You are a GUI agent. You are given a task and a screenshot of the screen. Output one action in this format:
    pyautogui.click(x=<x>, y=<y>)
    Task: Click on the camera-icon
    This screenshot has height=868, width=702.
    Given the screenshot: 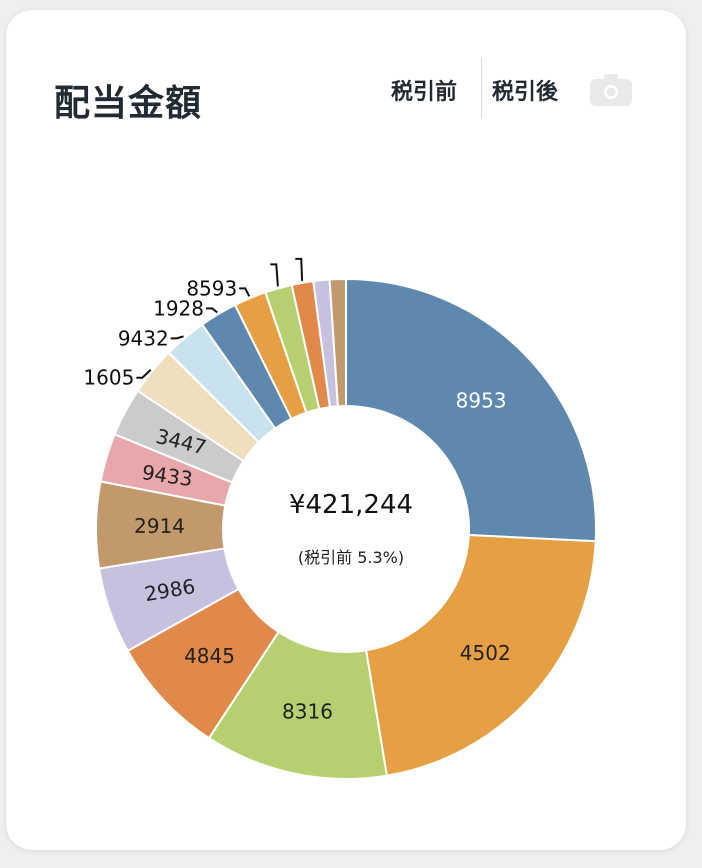 What is the action you would take?
    pyautogui.click(x=611, y=90)
    